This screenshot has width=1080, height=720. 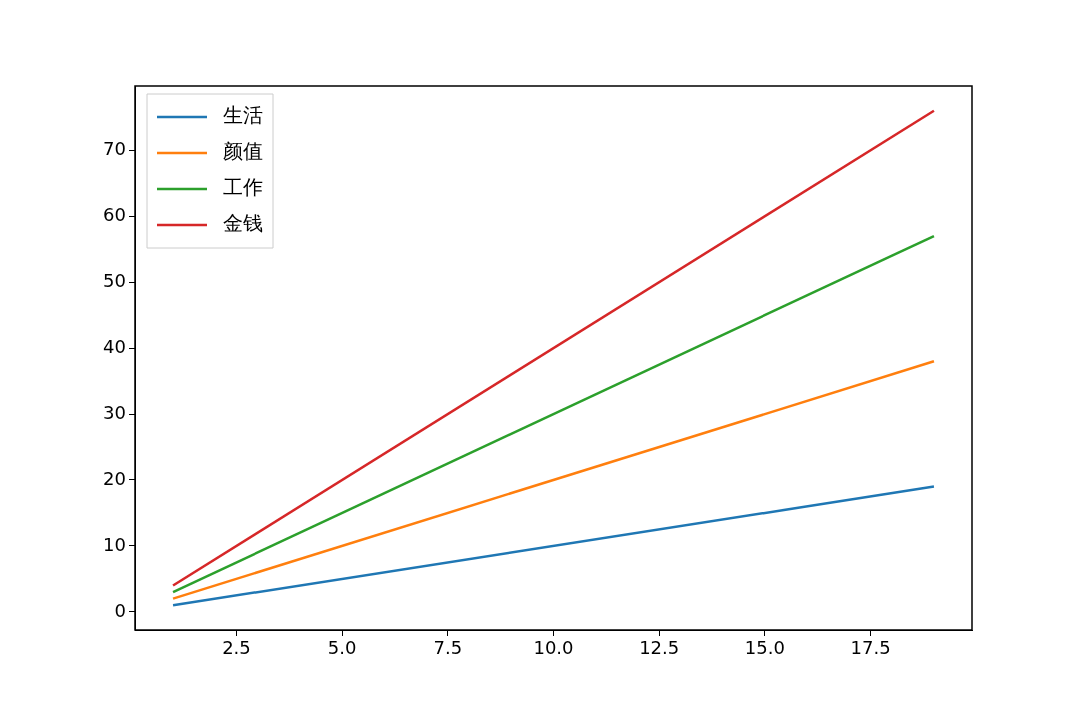 What do you see at coordinates (448, 648) in the screenshot?
I see `x-tick-label: 7.5` at bounding box center [448, 648].